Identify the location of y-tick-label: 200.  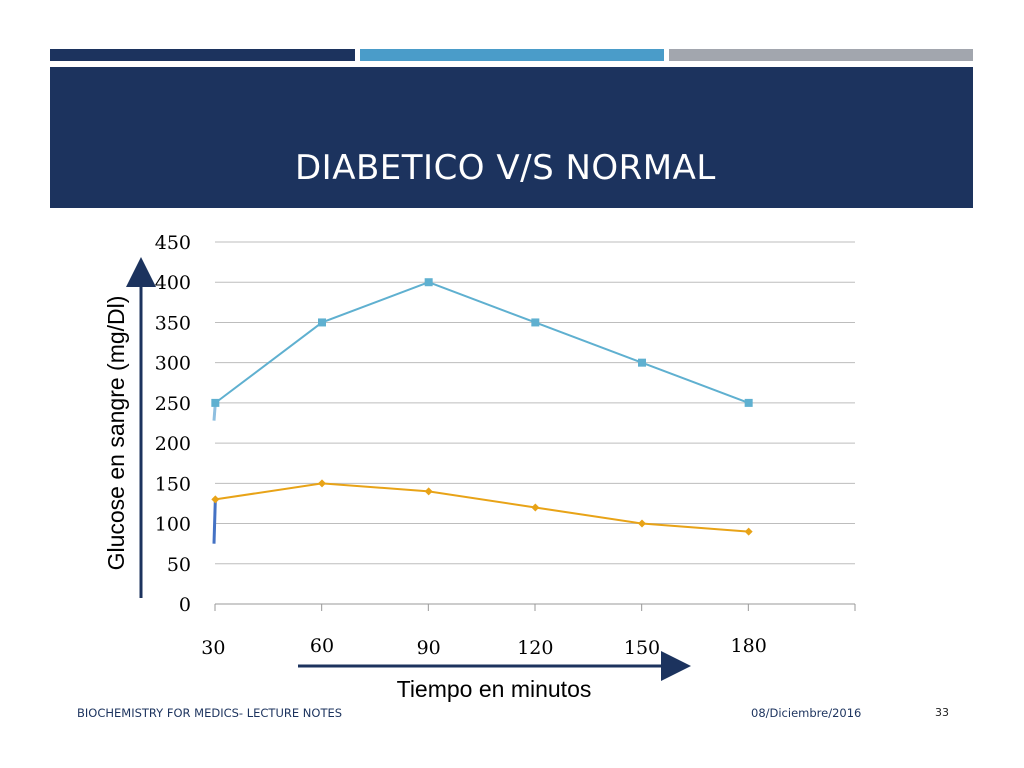
(173, 444).